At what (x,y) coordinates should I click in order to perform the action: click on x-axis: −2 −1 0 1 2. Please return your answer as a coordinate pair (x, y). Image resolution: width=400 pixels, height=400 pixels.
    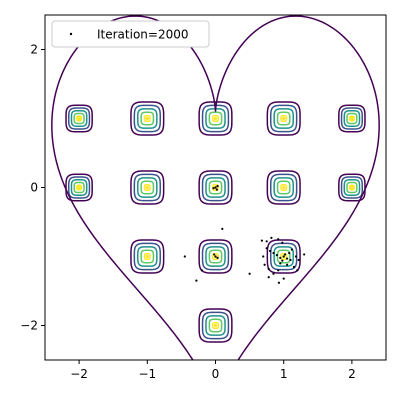
    Looking at the image, I should click on (213, 370).